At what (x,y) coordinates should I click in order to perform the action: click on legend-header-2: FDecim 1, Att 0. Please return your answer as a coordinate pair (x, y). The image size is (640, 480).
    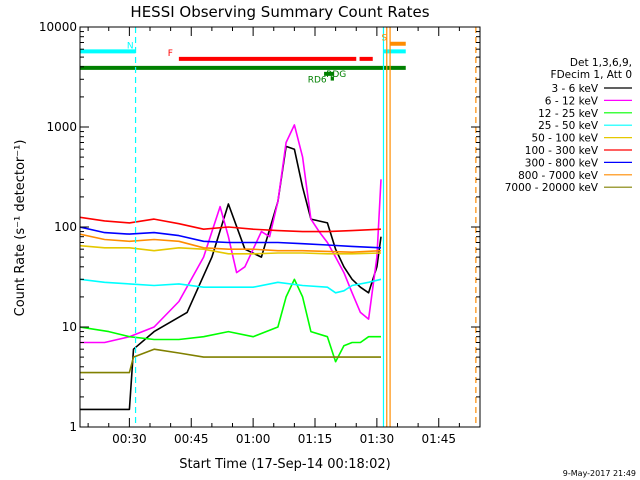
    Looking at the image, I should click on (591, 75).